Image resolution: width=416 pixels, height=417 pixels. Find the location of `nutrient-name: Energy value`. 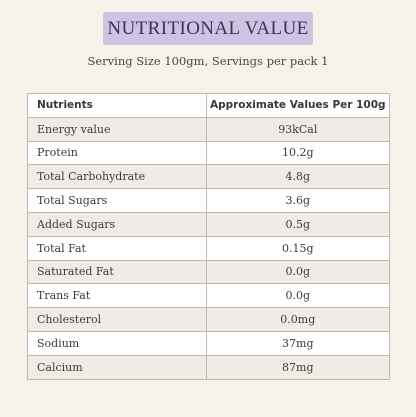

nutrient-name: Energy value is located at coordinates (117, 129).